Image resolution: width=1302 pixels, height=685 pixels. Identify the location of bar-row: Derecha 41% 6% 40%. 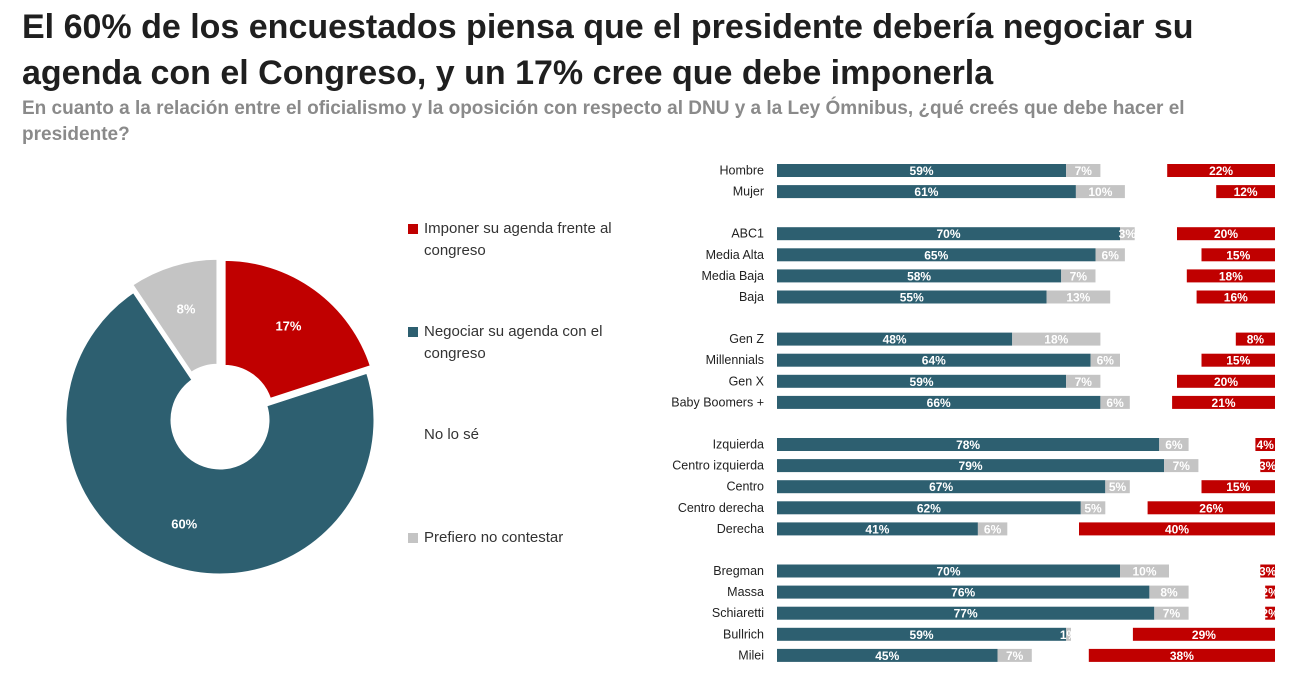
(996, 529).